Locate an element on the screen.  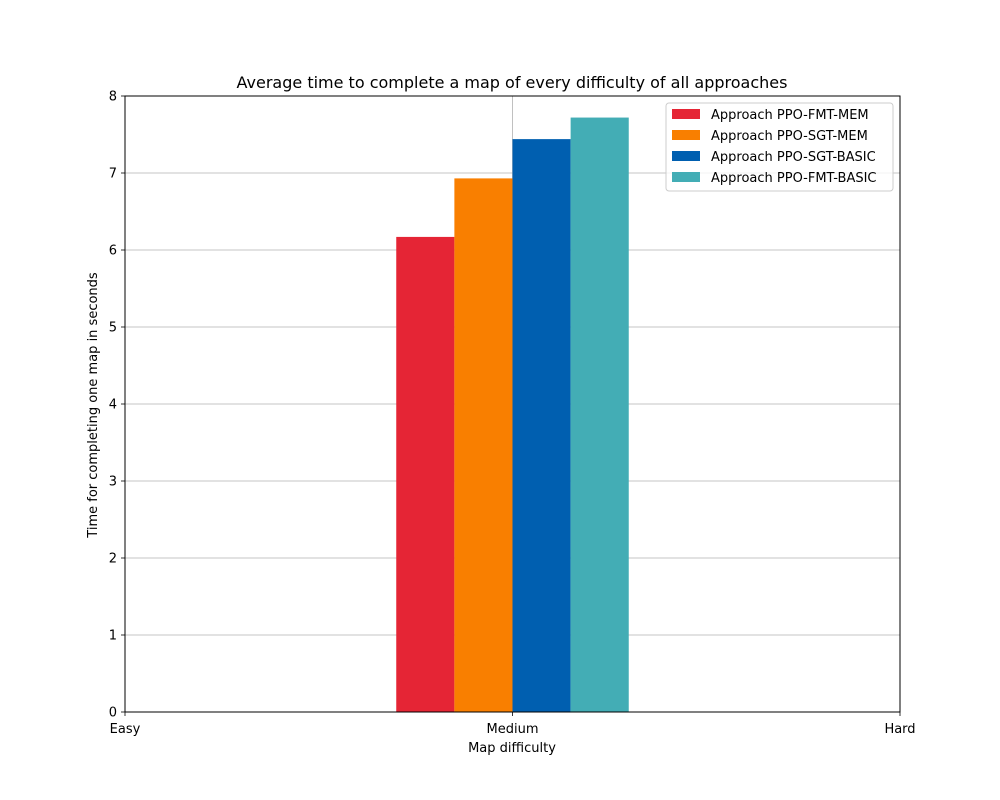
y-tick-label: 4 is located at coordinates (113, 405).